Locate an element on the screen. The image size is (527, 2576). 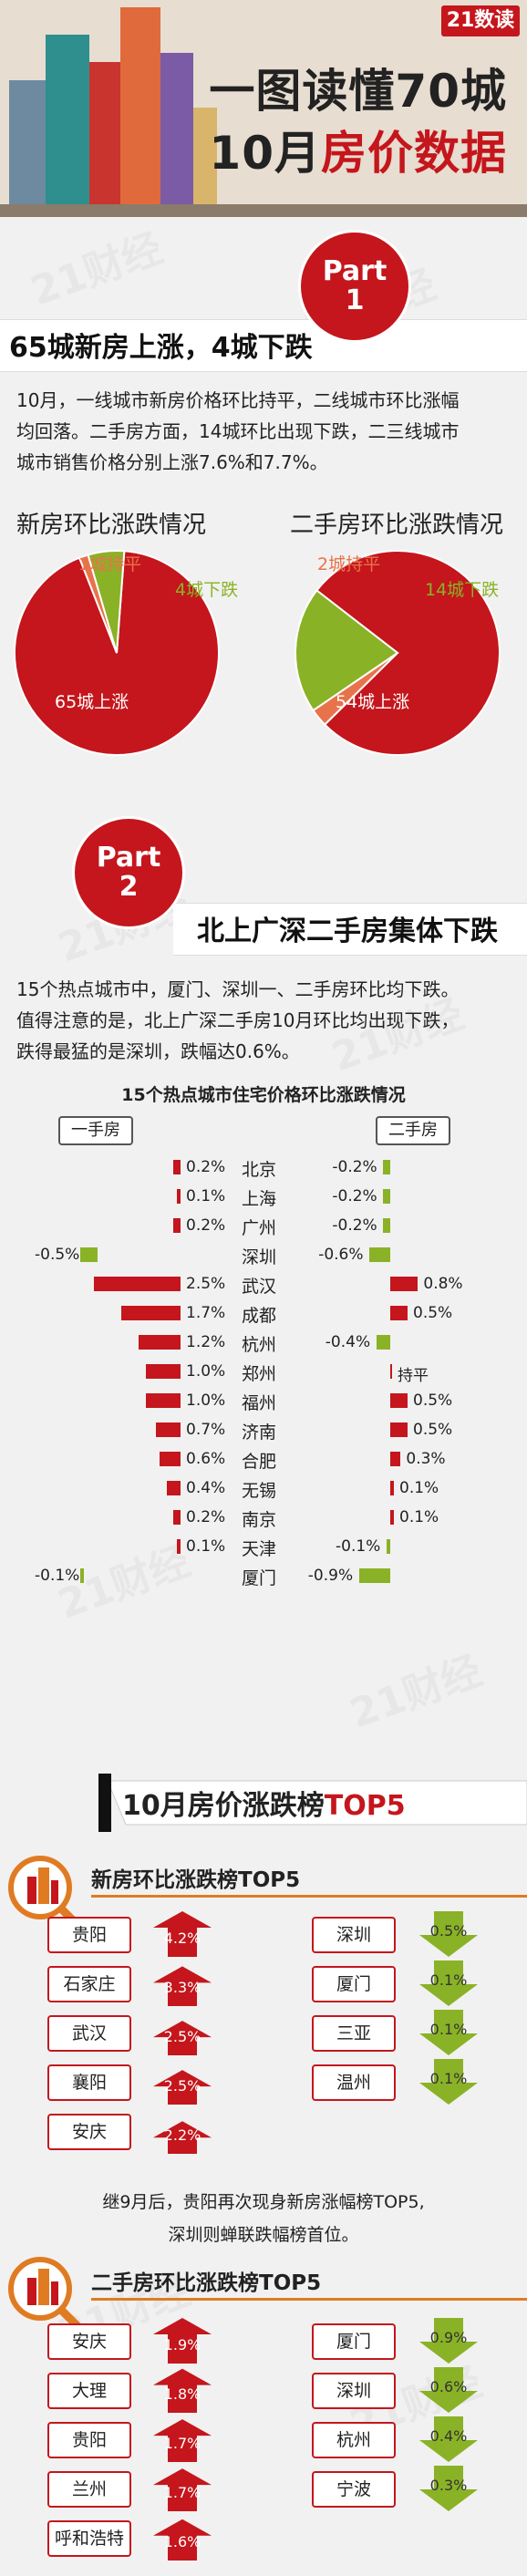
rise-value-label: 3.3% is located at coordinates (182, 1987).